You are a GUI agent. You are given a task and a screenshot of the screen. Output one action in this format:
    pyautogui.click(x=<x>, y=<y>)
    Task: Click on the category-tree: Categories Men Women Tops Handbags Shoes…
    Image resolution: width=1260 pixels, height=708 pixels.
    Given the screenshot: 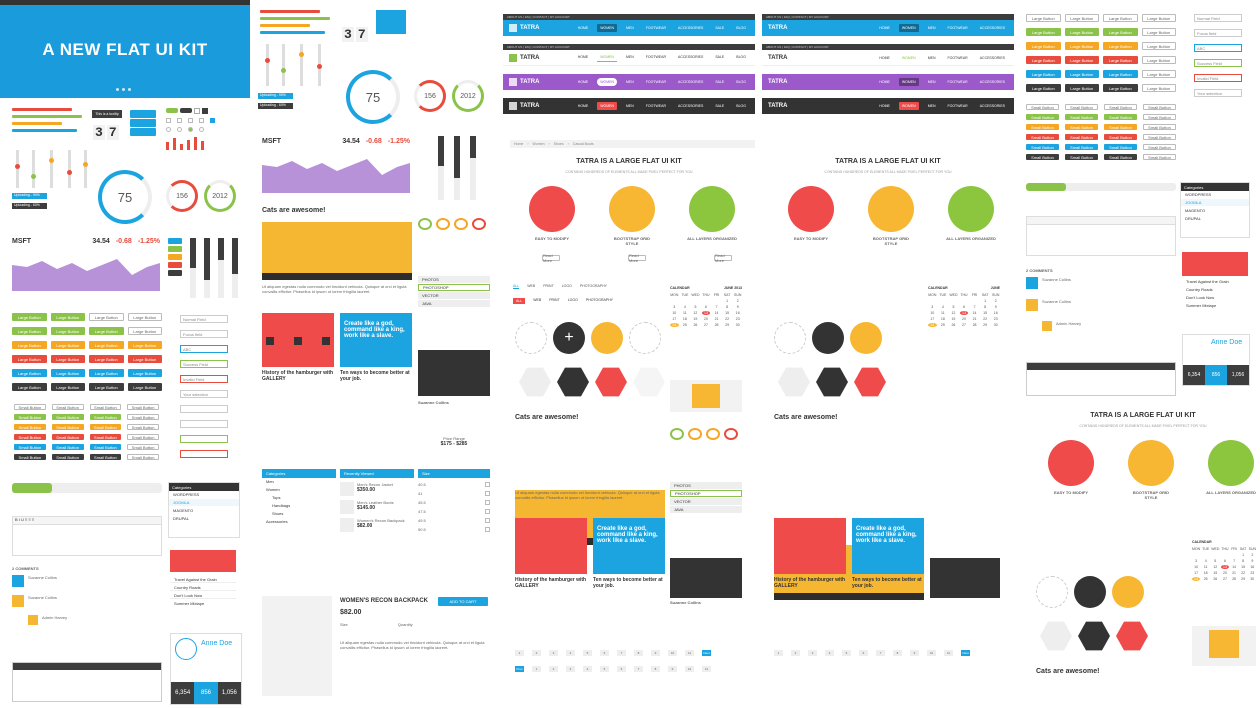 What is the action you would take?
    pyautogui.click(x=299, y=497)
    